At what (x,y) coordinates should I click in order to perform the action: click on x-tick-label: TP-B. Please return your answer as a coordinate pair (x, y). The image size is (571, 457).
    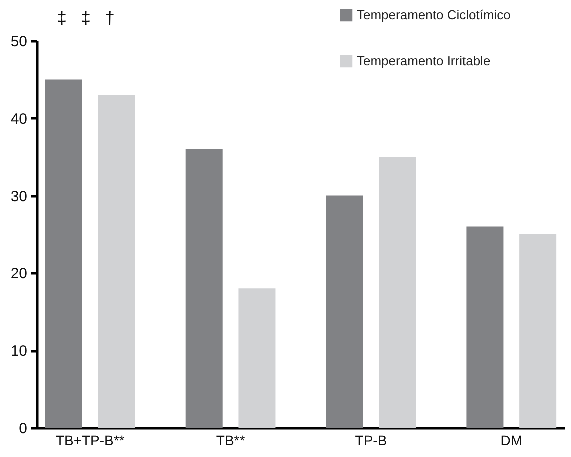
    Looking at the image, I should click on (371, 440).